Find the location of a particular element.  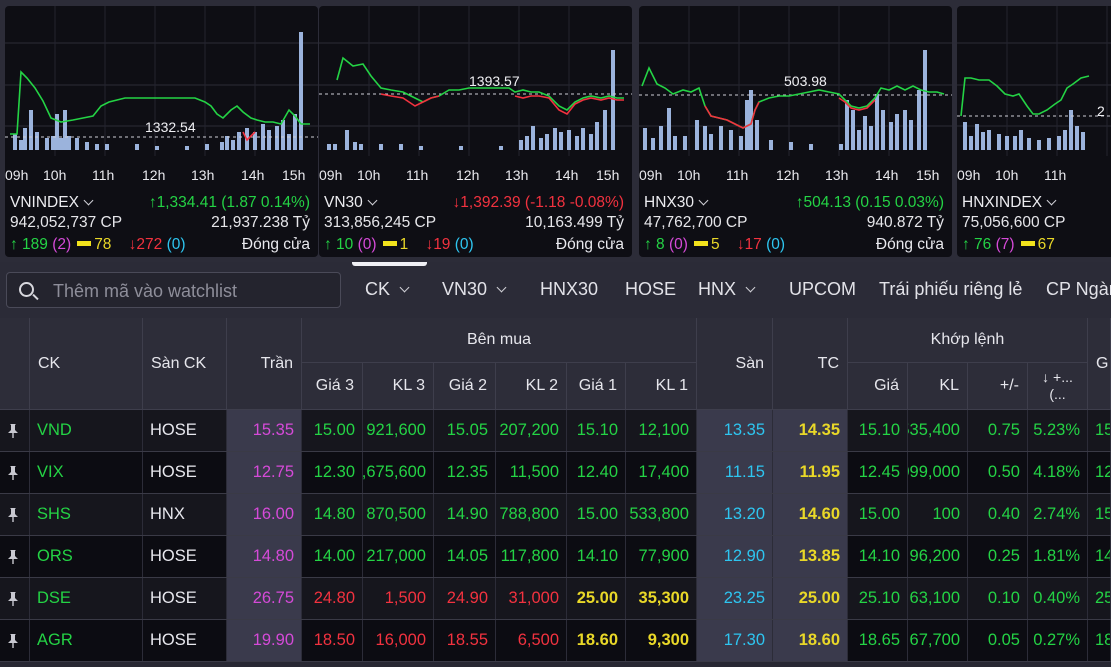

tab-tr-i-phi-u-ri-ng-l-: Trái phiếu riêng lẻ is located at coordinates (950, 289).